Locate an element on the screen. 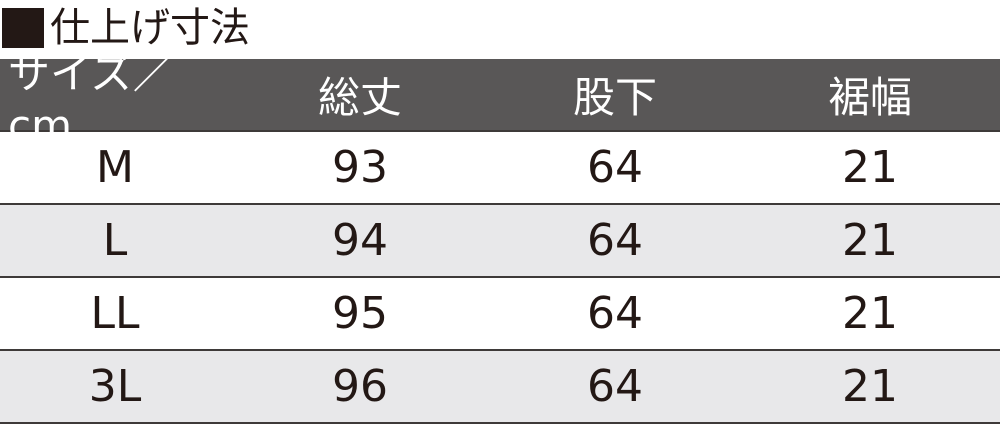  section-title: 仕上げ寸法 is located at coordinates (126, 28).